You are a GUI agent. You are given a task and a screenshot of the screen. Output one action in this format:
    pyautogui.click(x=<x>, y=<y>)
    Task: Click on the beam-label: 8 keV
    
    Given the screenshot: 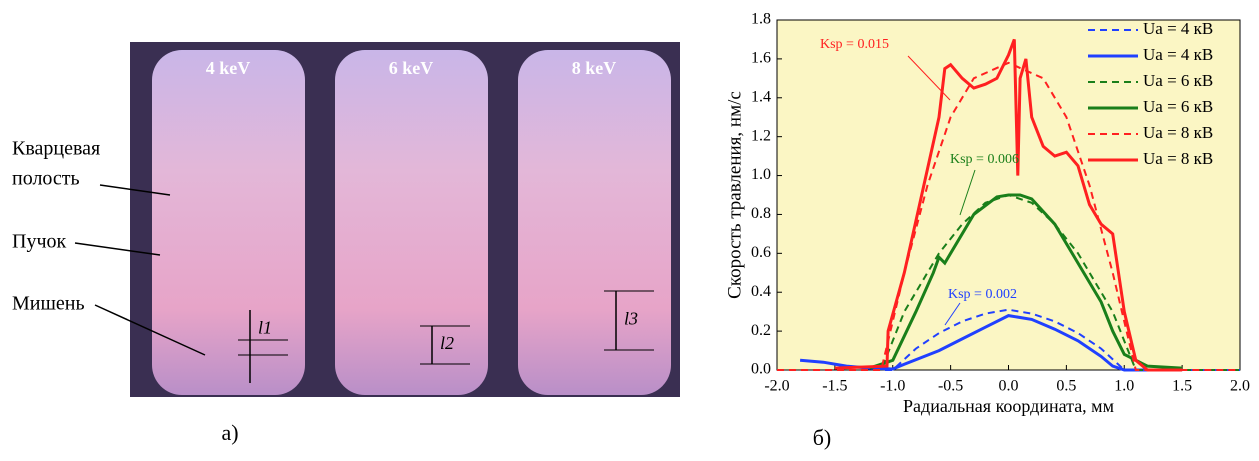 What is the action you would take?
    pyautogui.click(x=594, y=68)
    